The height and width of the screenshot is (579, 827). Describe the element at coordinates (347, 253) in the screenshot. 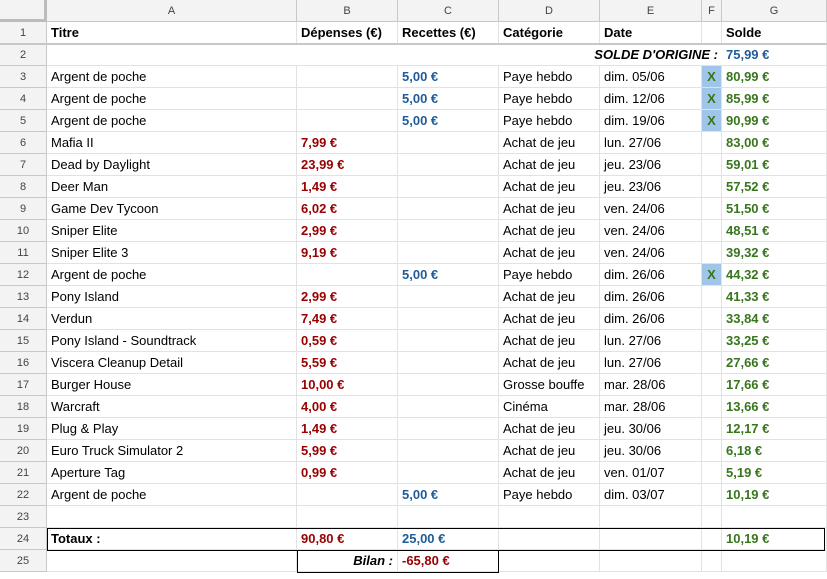

I see `cell-depenses: 9,19 €` at that location.